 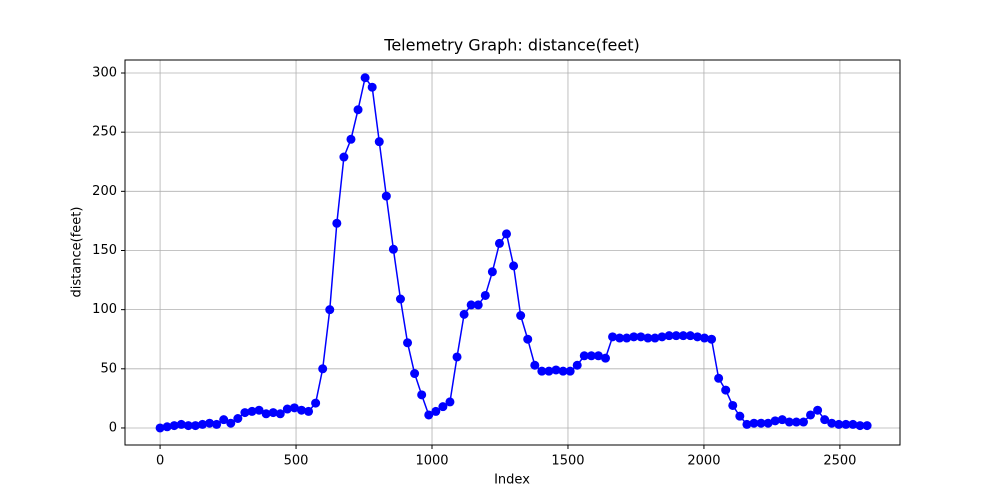 I want to click on y-tick-label: 150, so click(x=104, y=250).